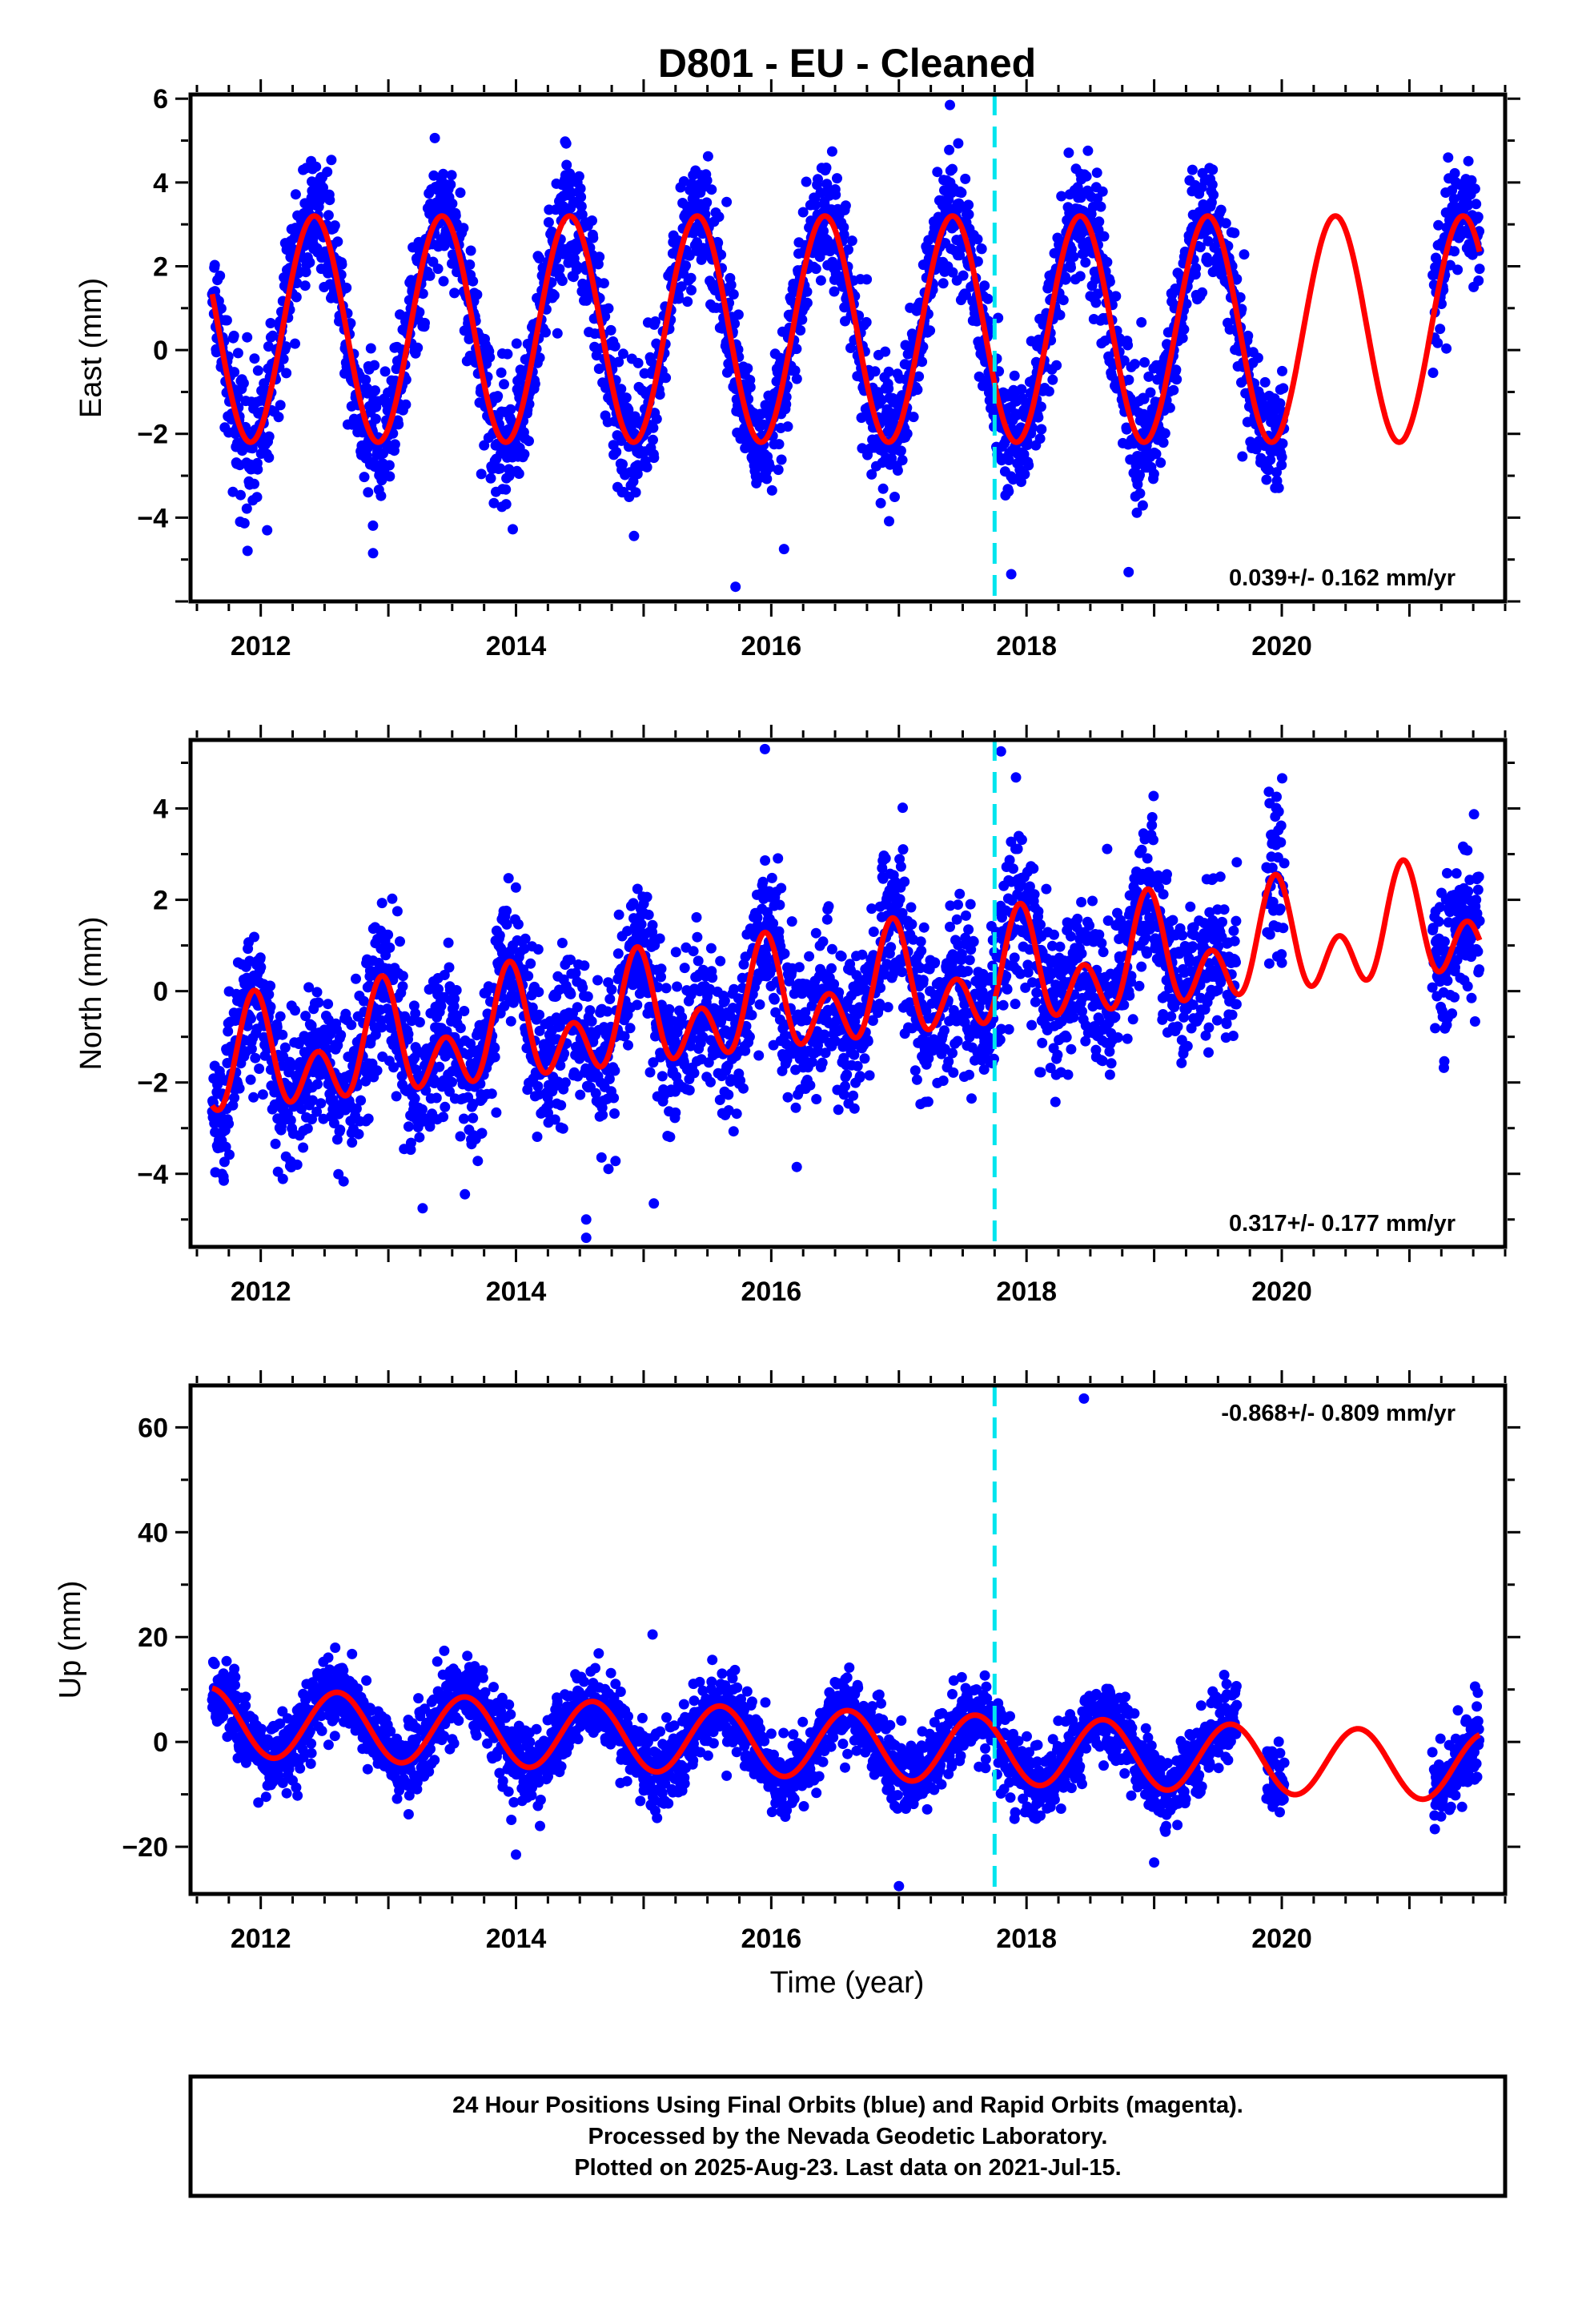 The image size is (1582, 2324). I want to click on y-tick-label: 4, so click(161, 183).